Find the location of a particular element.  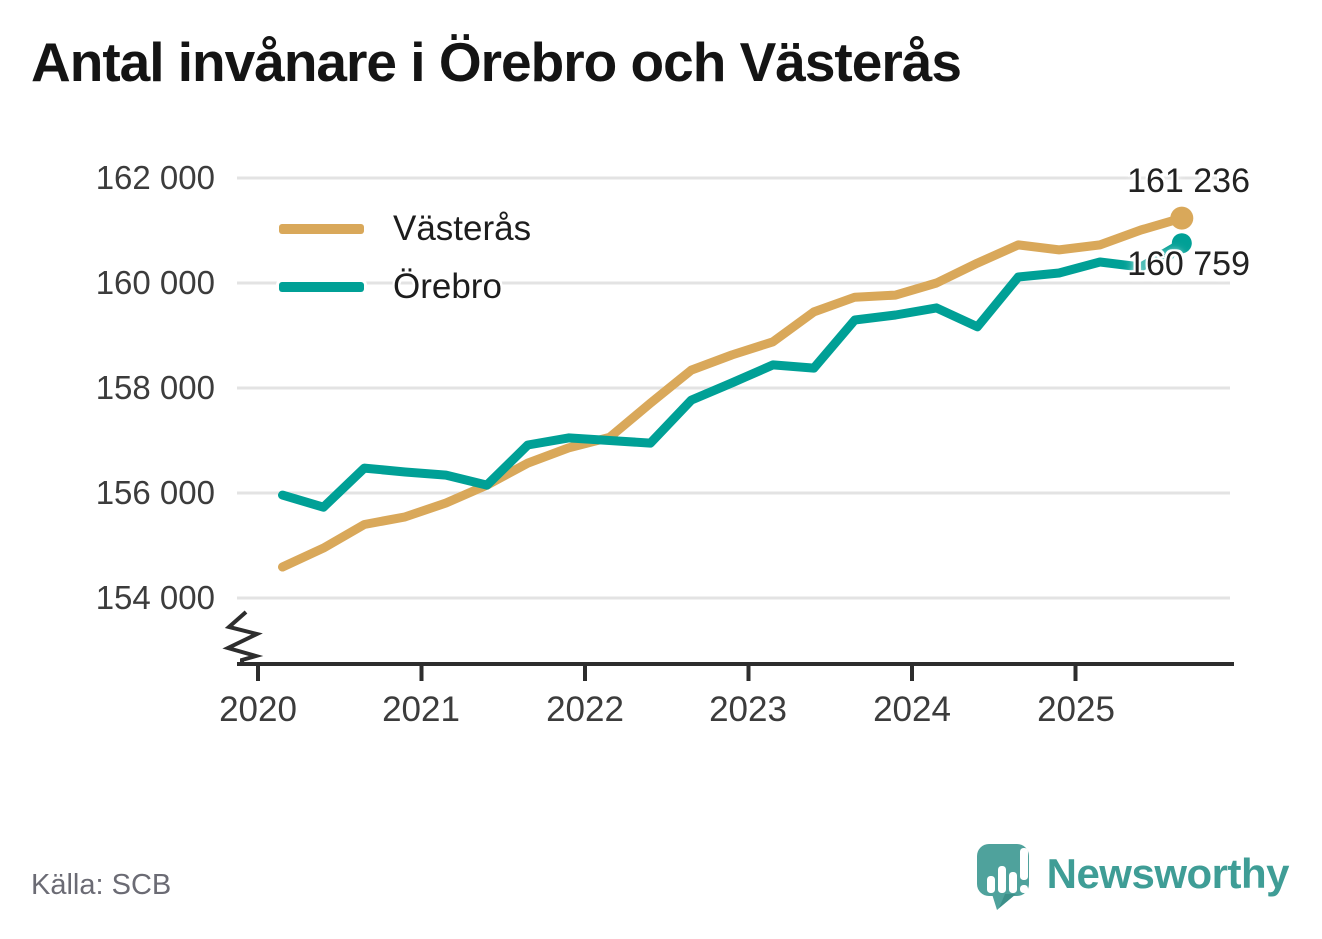

axis-break-icon is located at coordinates (243, 637).